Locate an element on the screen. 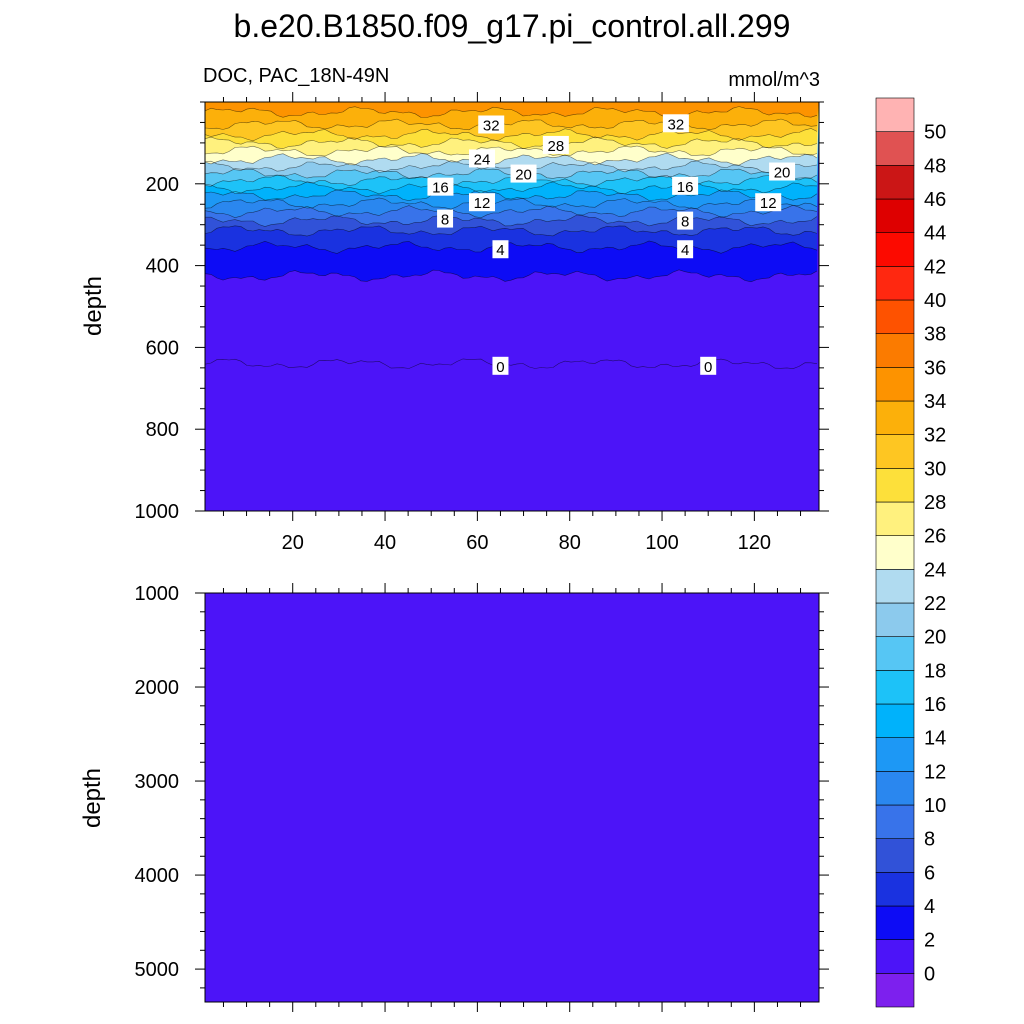 This screenshot has width=1024, height=1024. colorbar-label: 12 is located at coordinates (935, 772).